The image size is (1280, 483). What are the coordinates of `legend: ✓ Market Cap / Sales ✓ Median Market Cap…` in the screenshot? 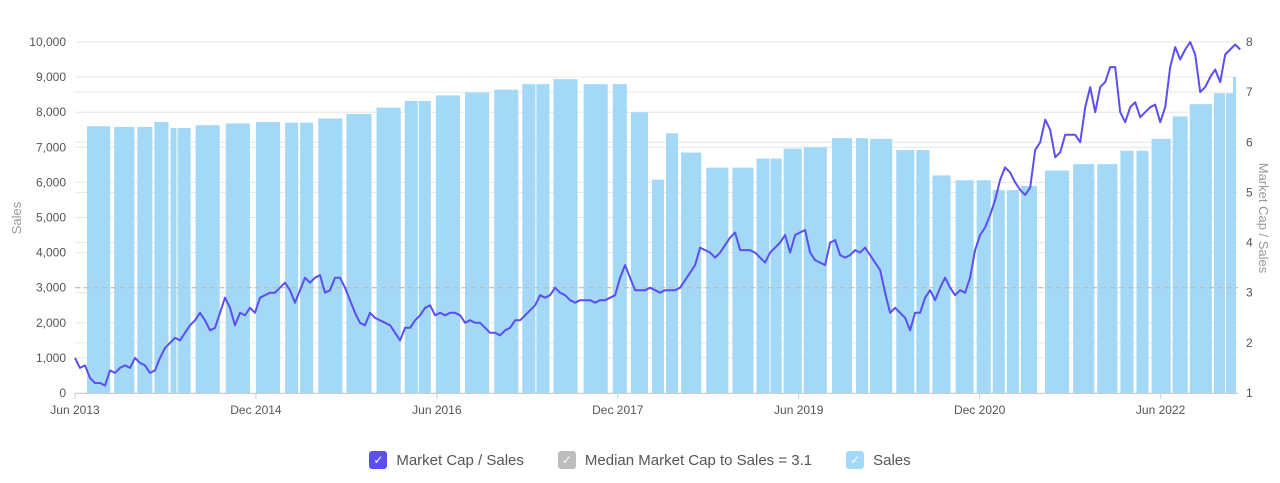 It's located at (640, 460).